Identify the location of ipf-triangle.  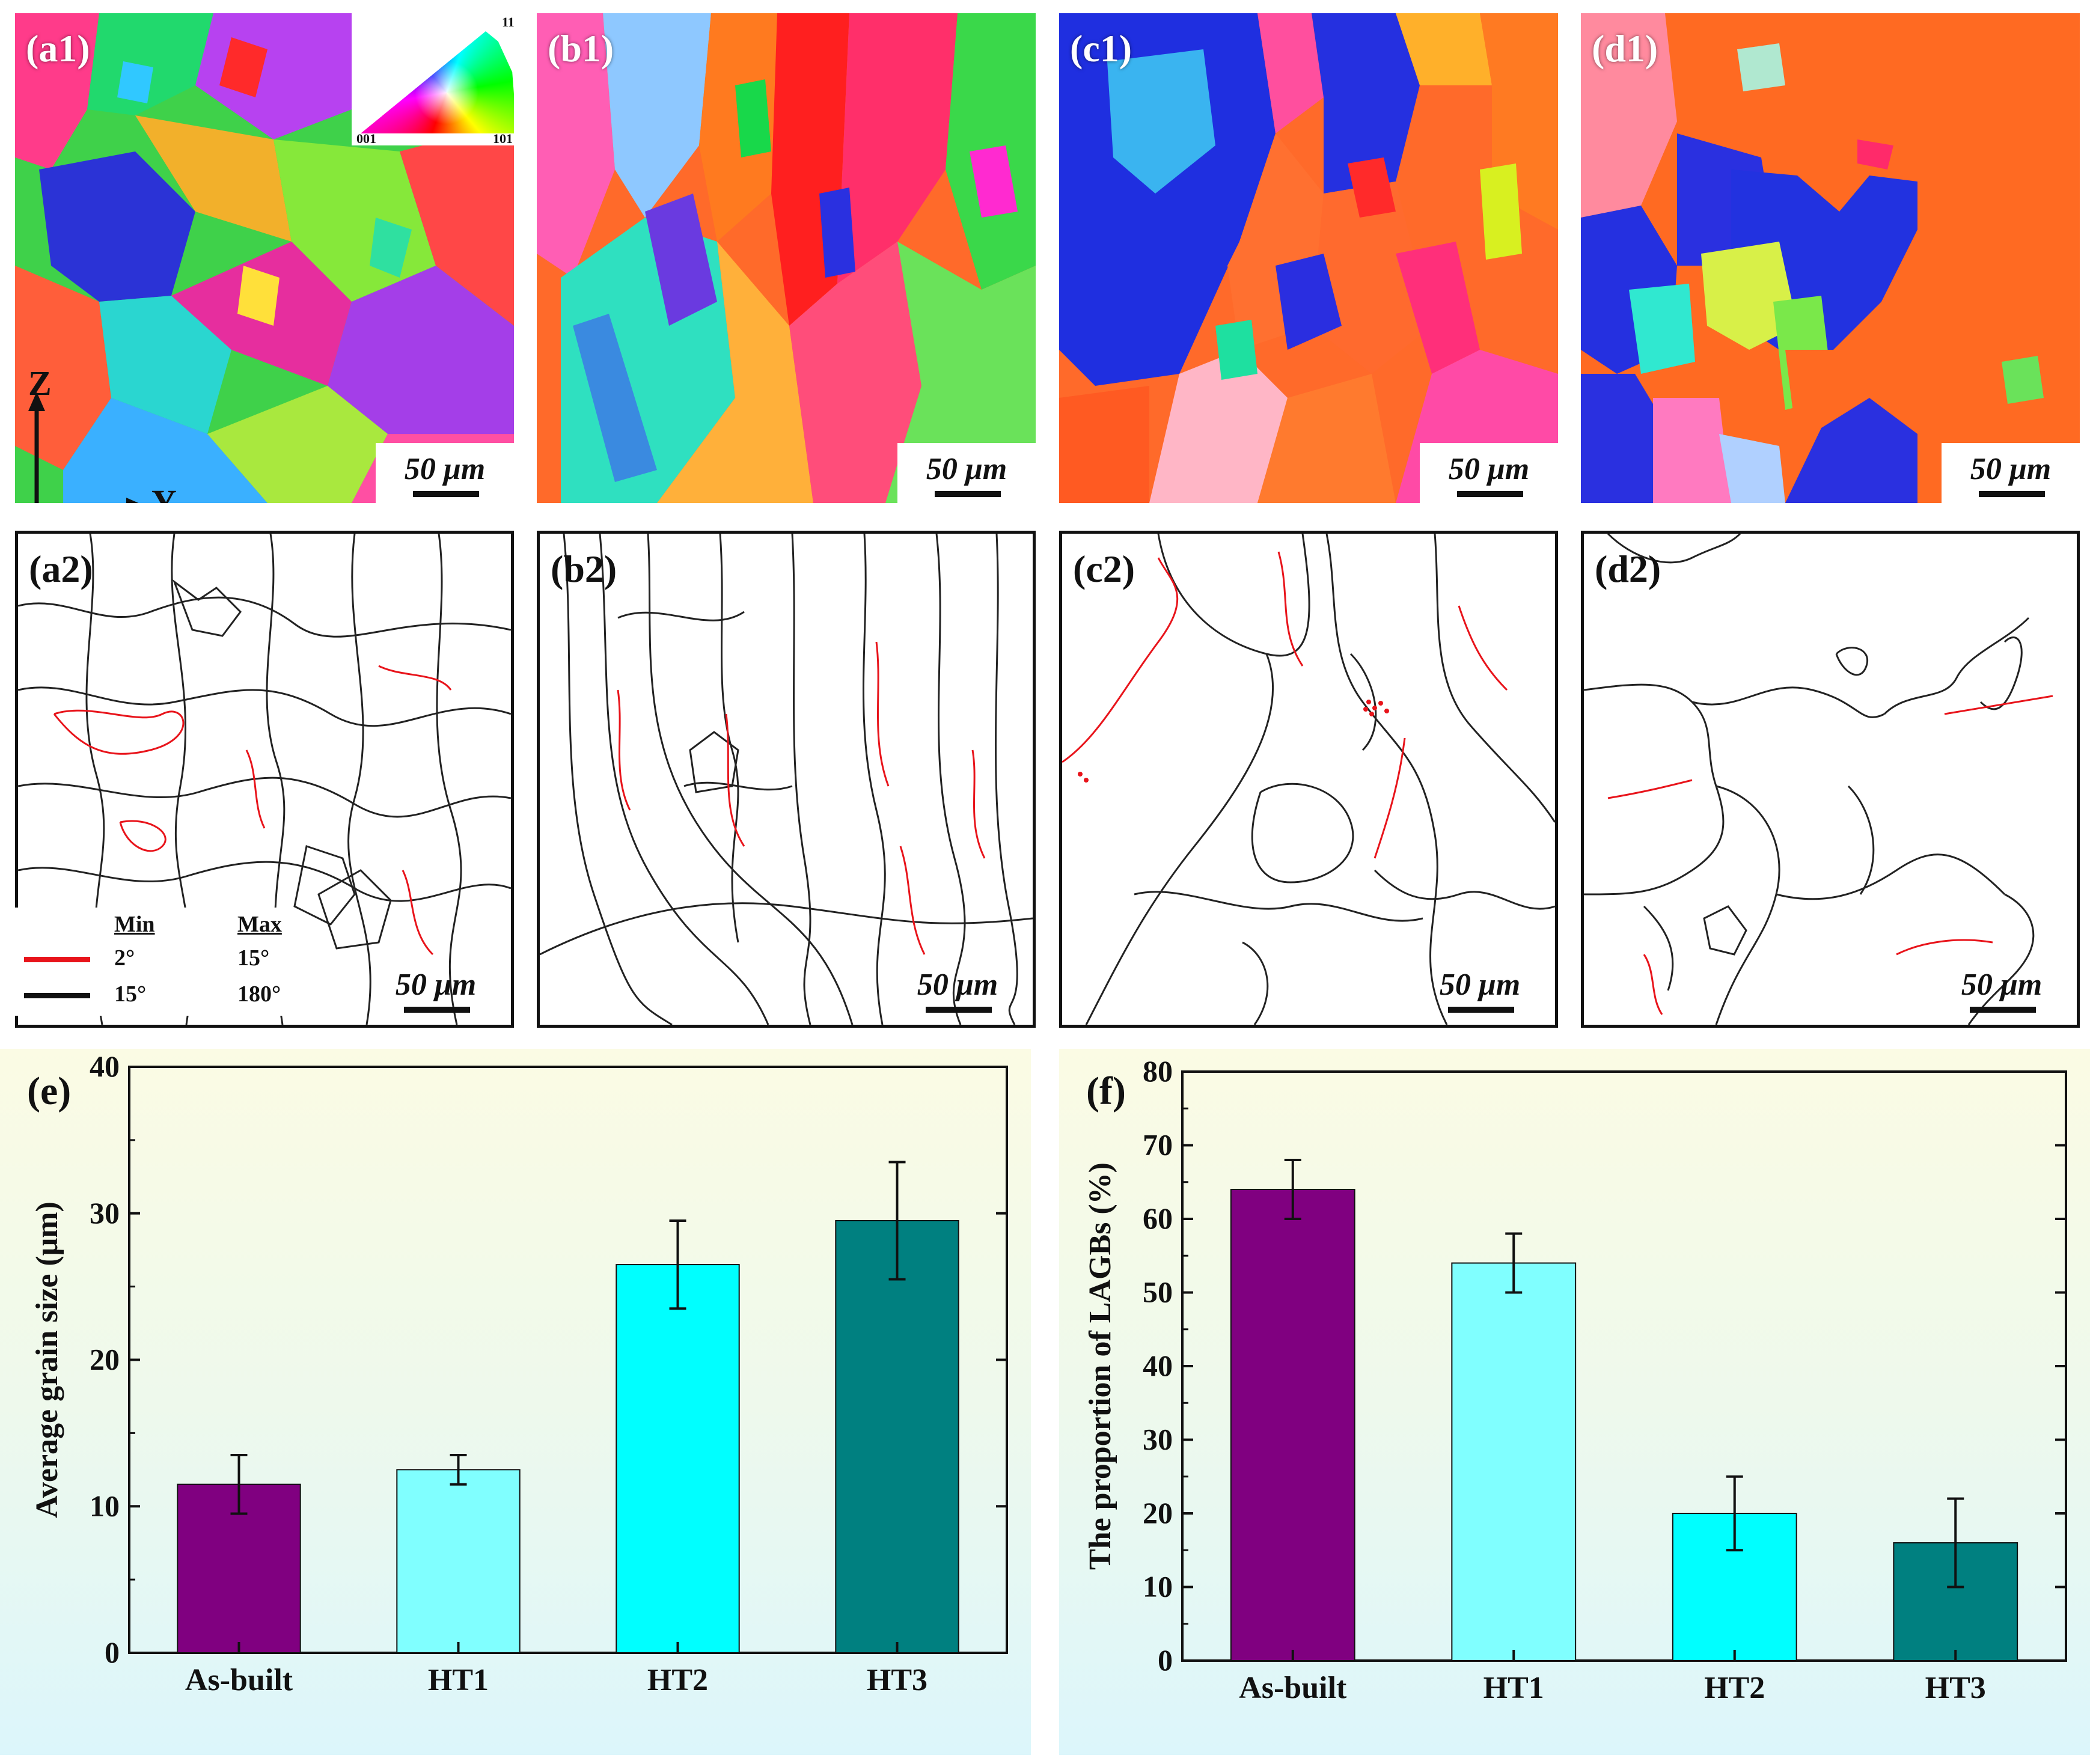
(437, 82).